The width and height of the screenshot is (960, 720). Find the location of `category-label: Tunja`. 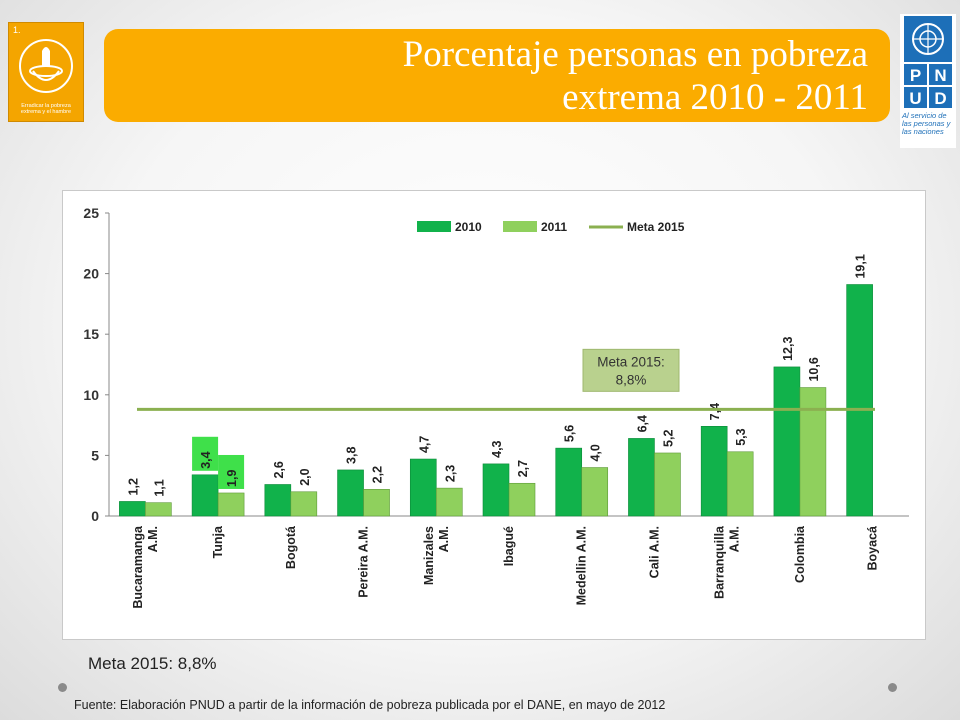

category-label: Tunja is located at coordinates (218, 541).